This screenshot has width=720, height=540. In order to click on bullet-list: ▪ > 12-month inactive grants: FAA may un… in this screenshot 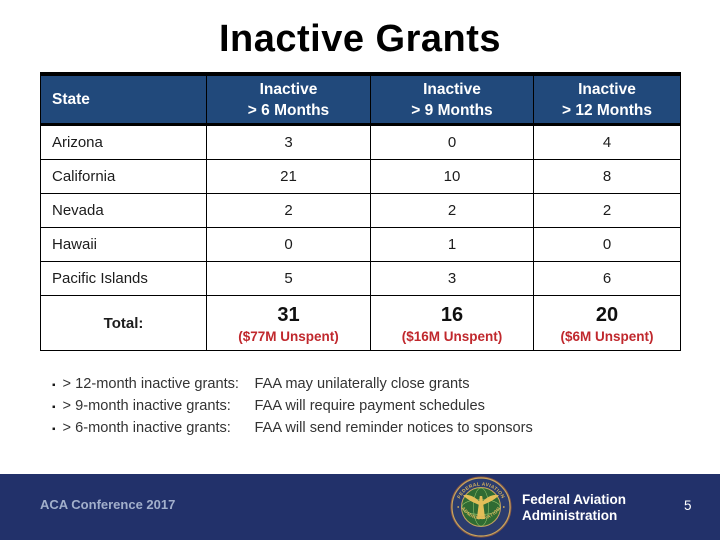, I will do `click(292, 409)`.